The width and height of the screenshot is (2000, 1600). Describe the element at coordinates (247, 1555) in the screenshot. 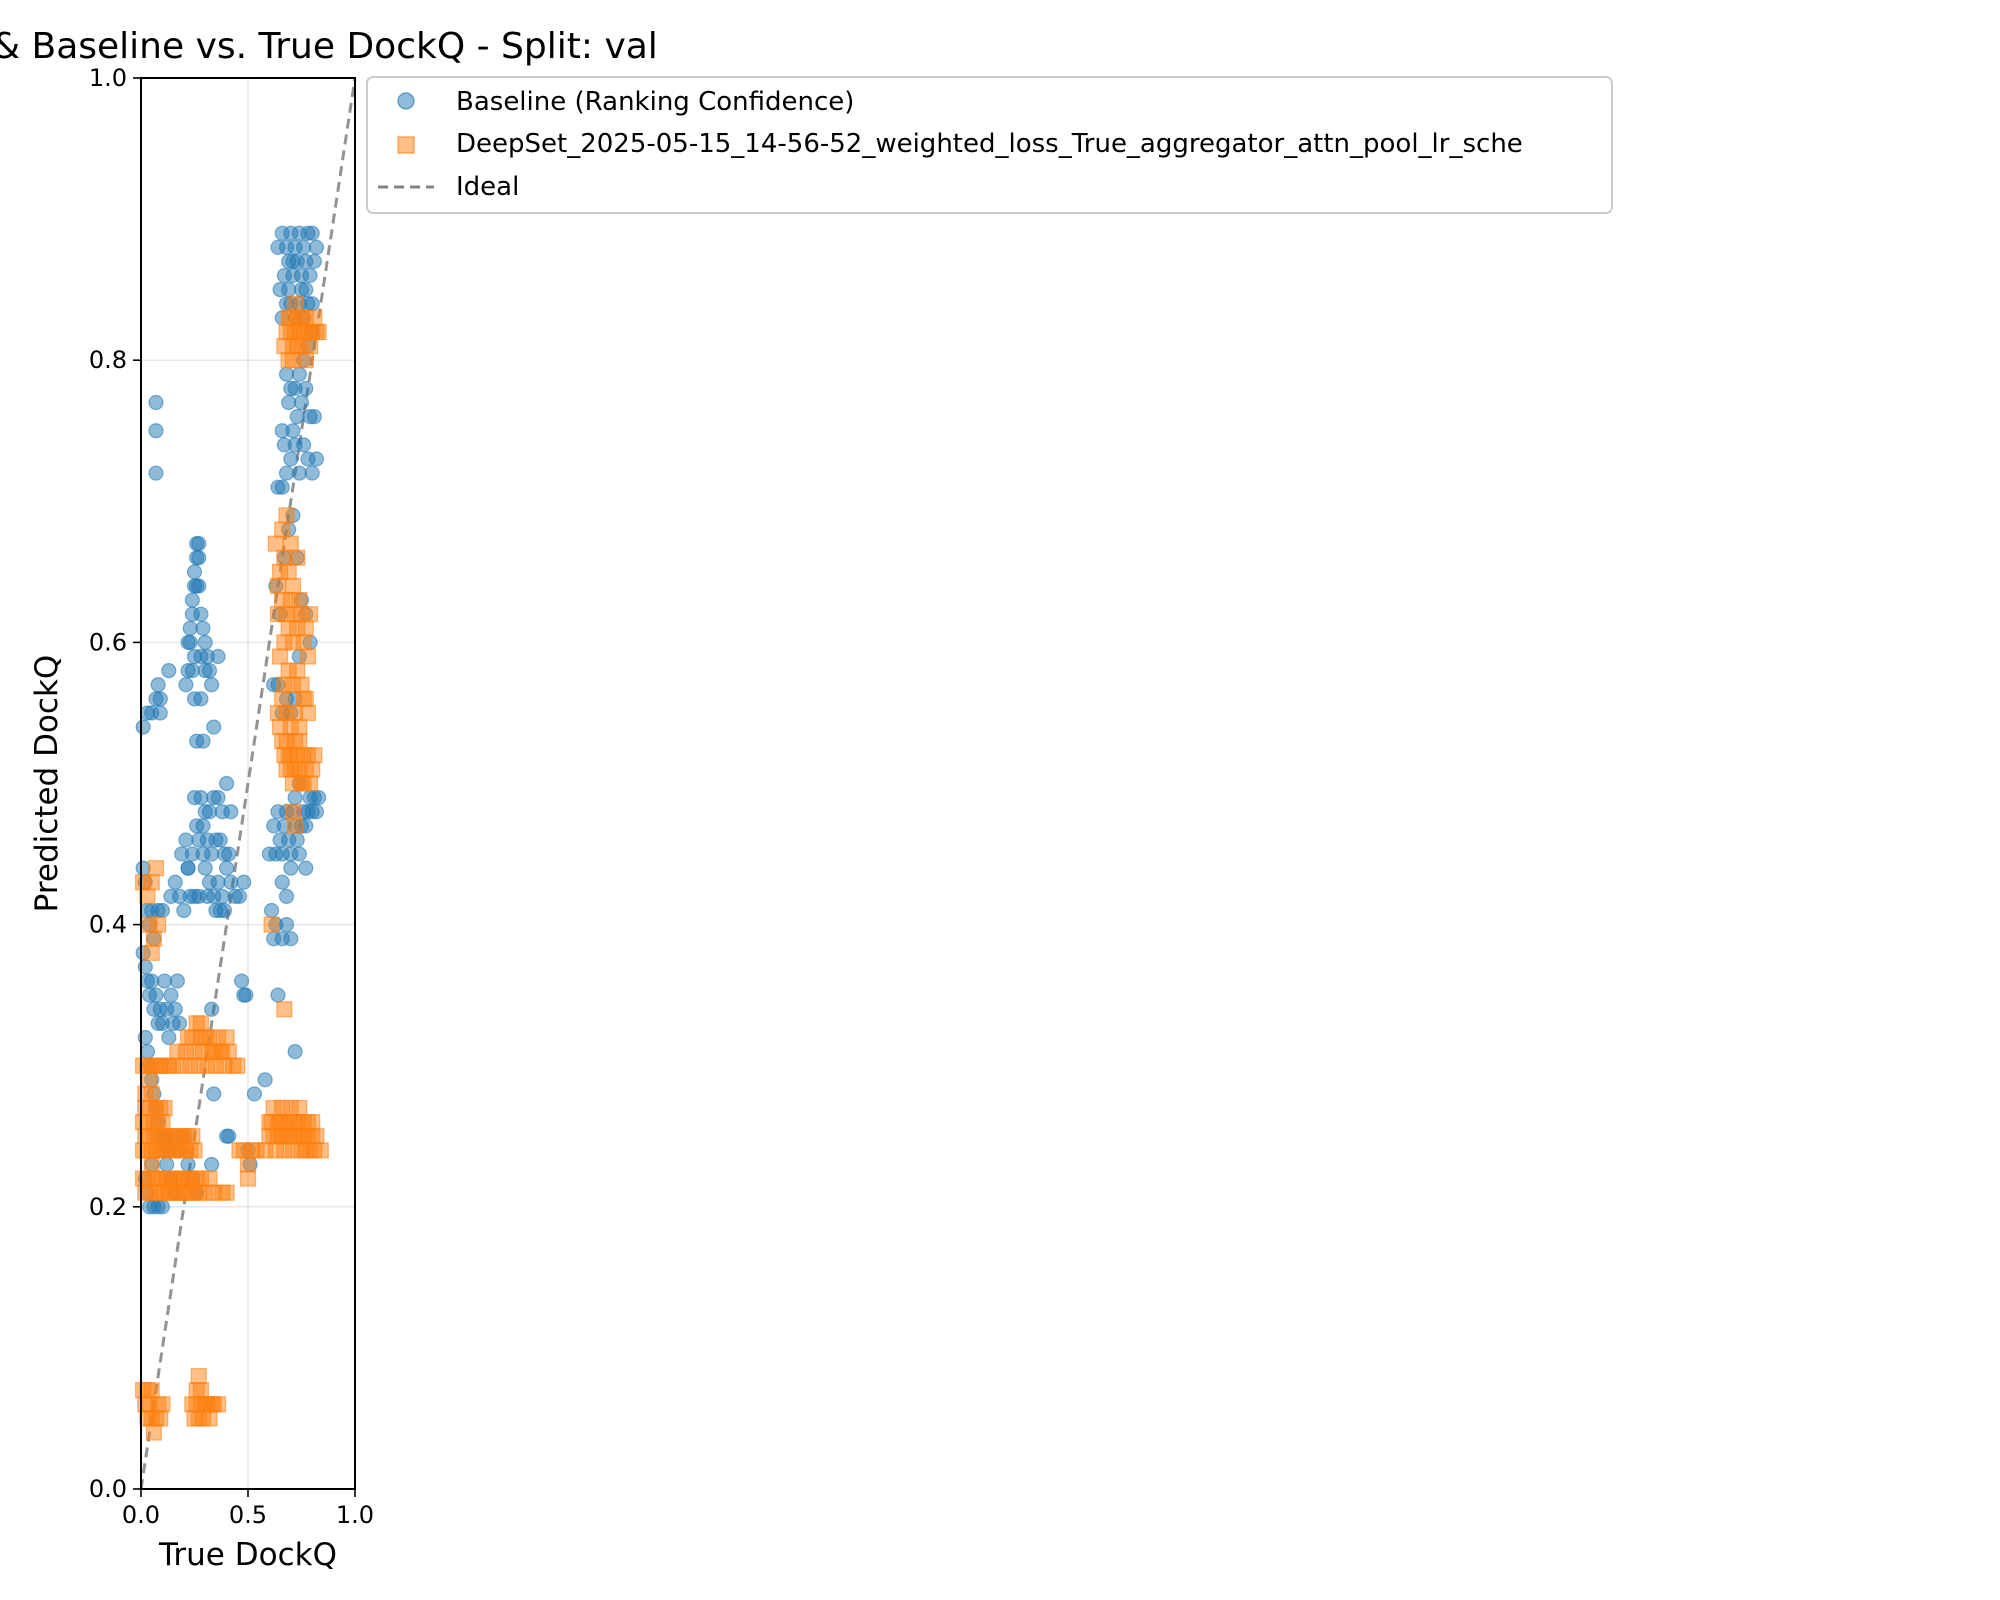

I see `x-axis-title: True DockQ` at that location.